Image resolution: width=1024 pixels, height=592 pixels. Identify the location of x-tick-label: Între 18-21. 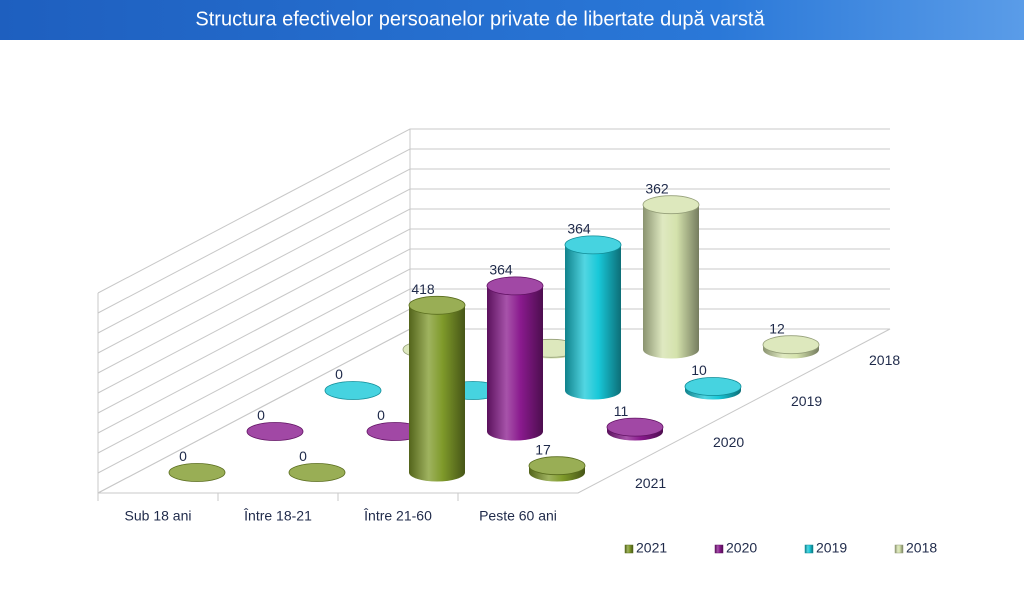
(277, 516).